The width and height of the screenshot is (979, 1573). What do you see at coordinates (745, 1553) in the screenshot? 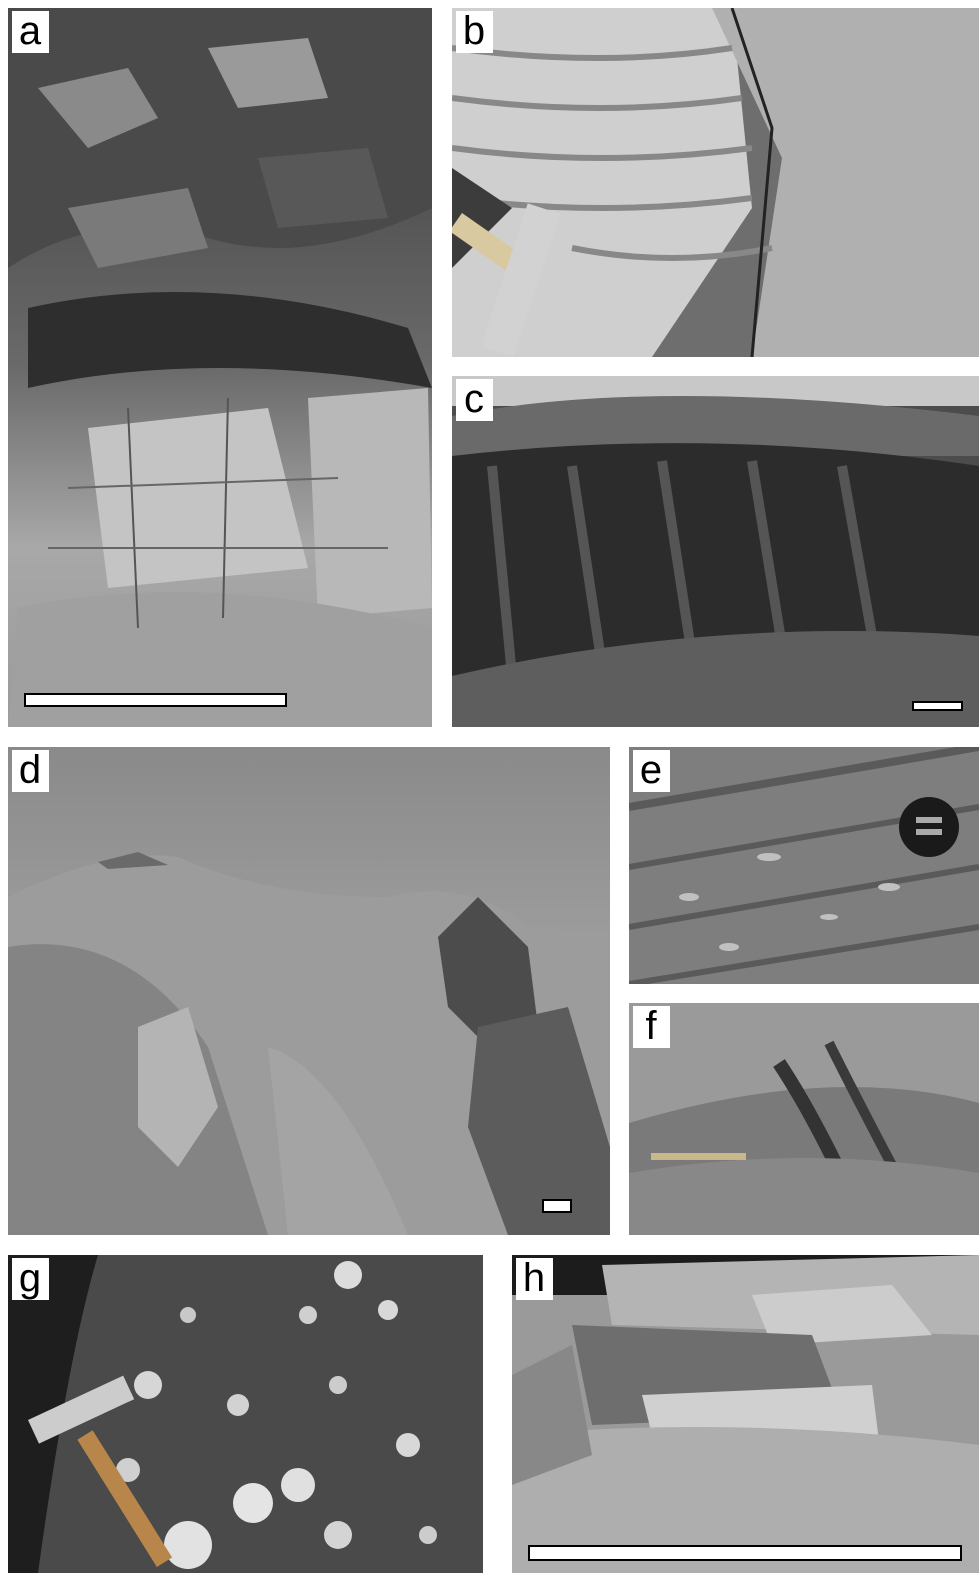
I see `scale-bar-h` at bounding box center [745, 1553].